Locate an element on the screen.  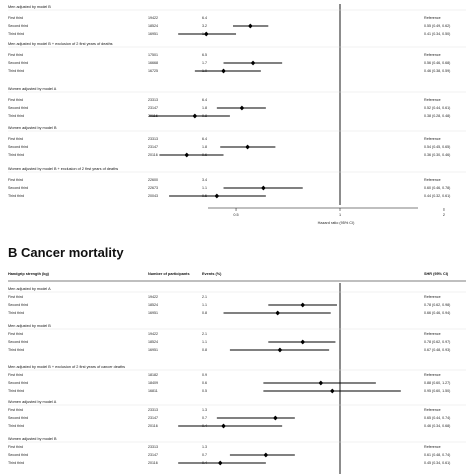
participants-value: 18182 is located at coordinates (153, 375).